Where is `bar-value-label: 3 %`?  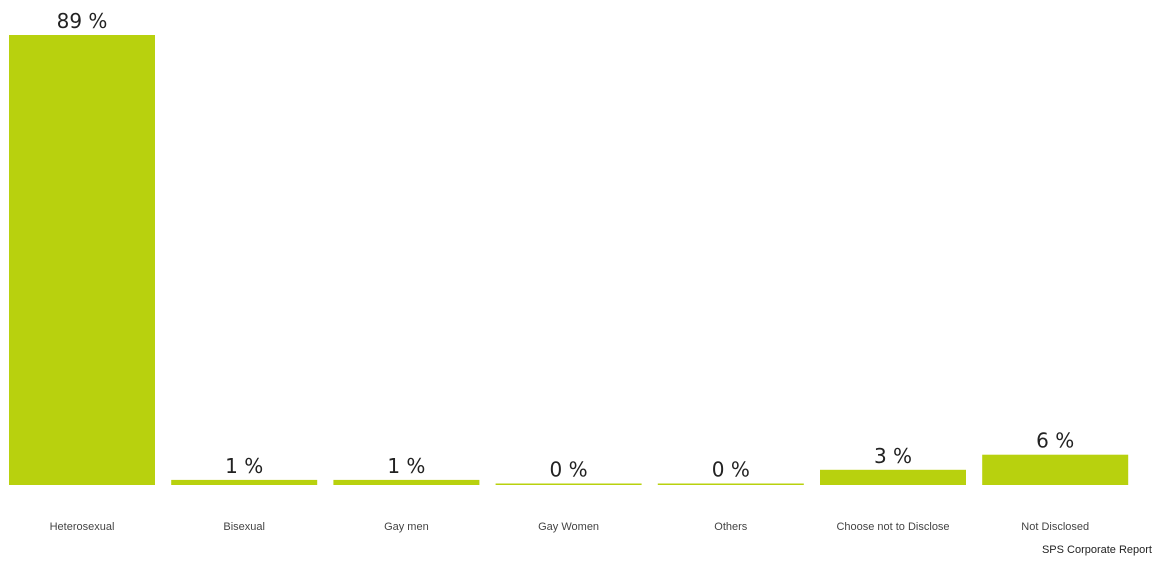 bar-value-label: 3 % is located at coordinates (893, 456).